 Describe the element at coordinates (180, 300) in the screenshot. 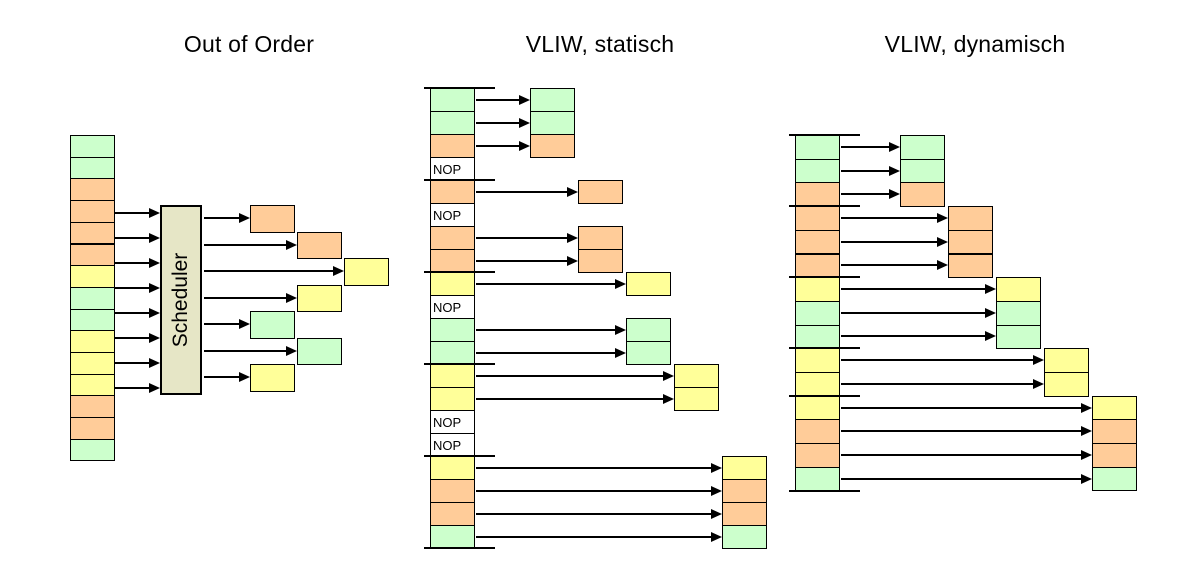

I see `scheduler-label: Scheduler` at that location.